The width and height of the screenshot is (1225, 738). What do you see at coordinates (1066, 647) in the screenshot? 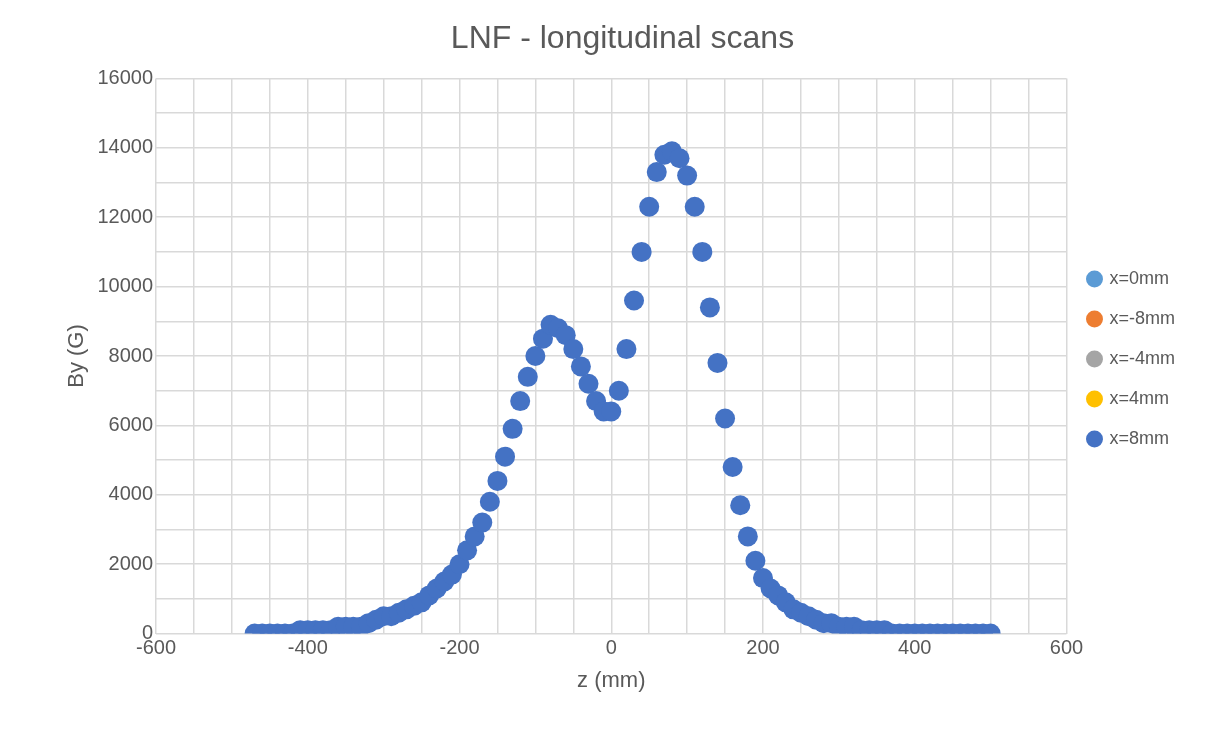
I see `x-tick-label: 600` at bounding box center [1066, 647].